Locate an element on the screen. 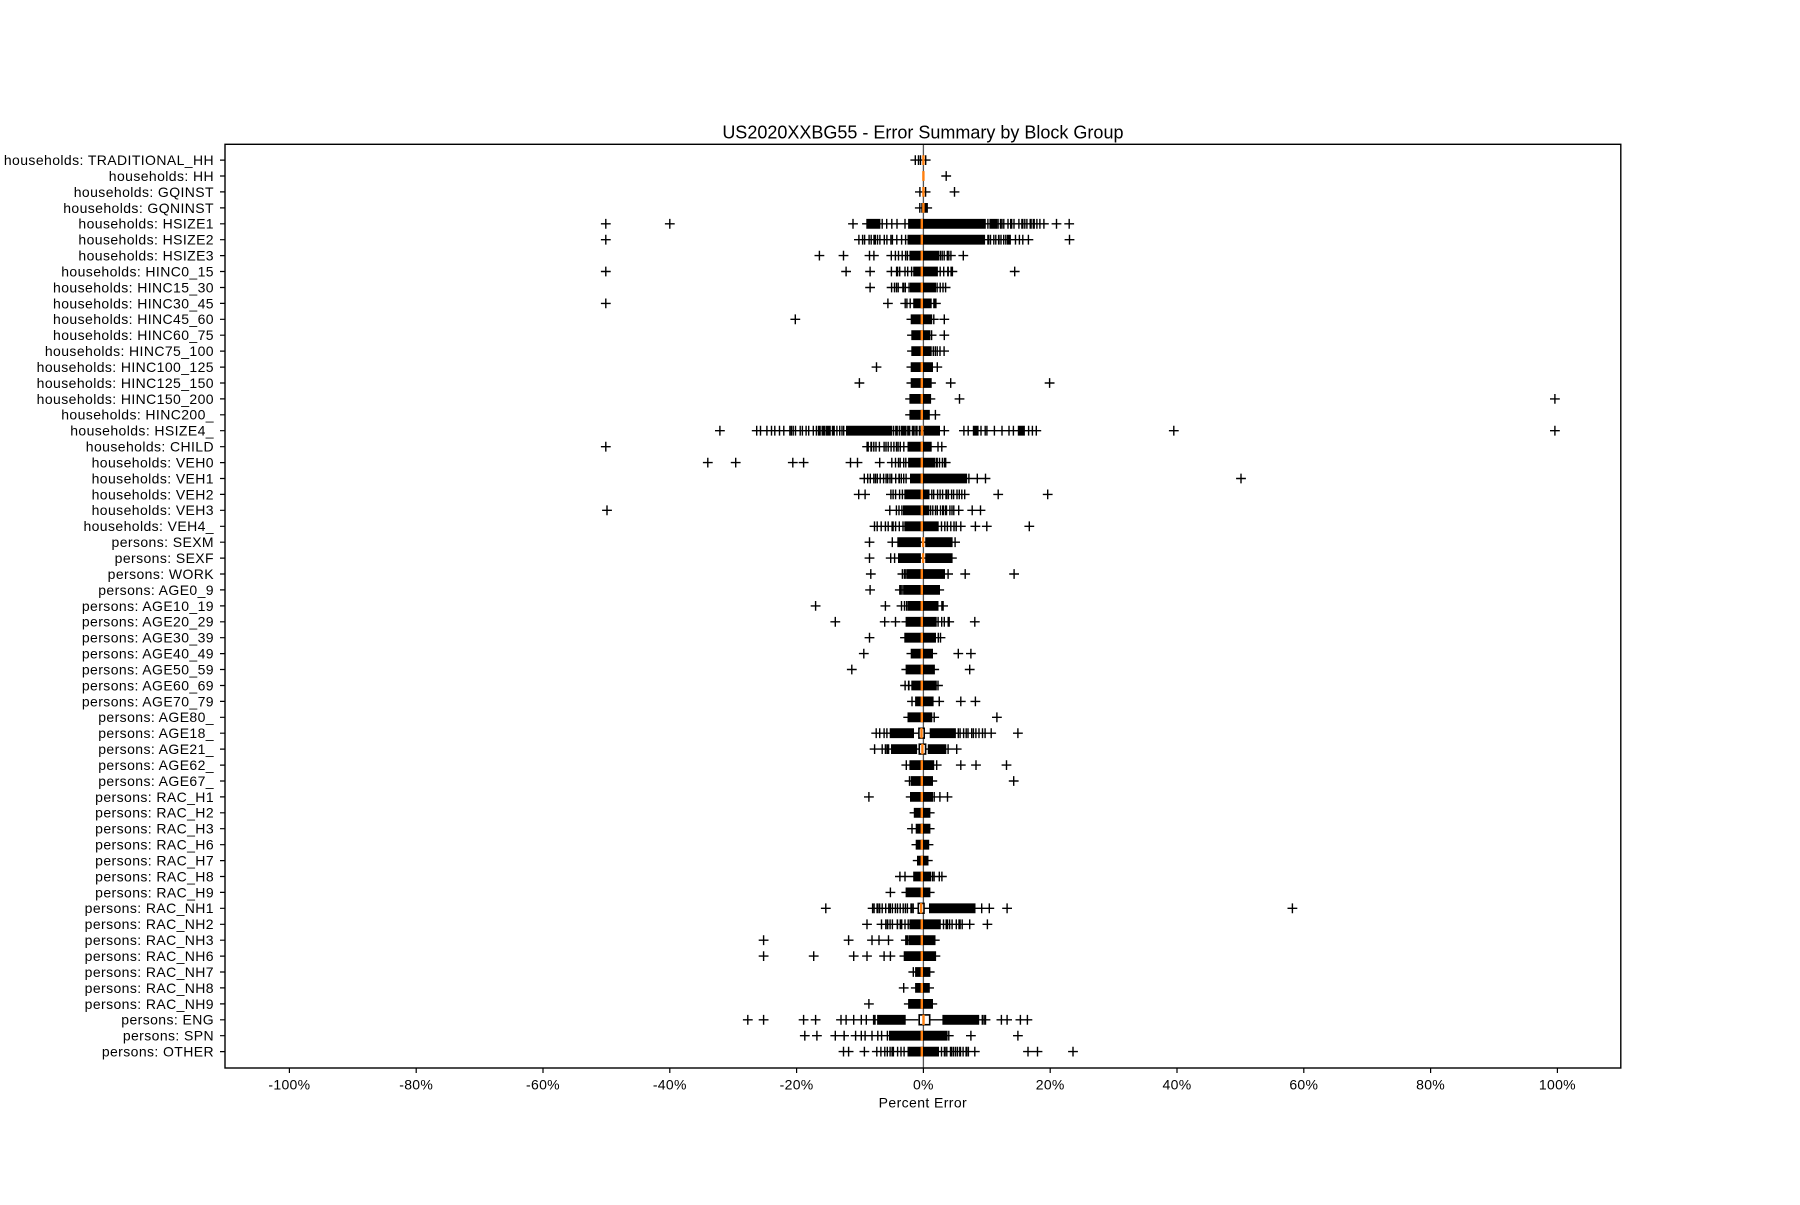  svg-text: persons: ENG is located at coordinates (167, 1020).